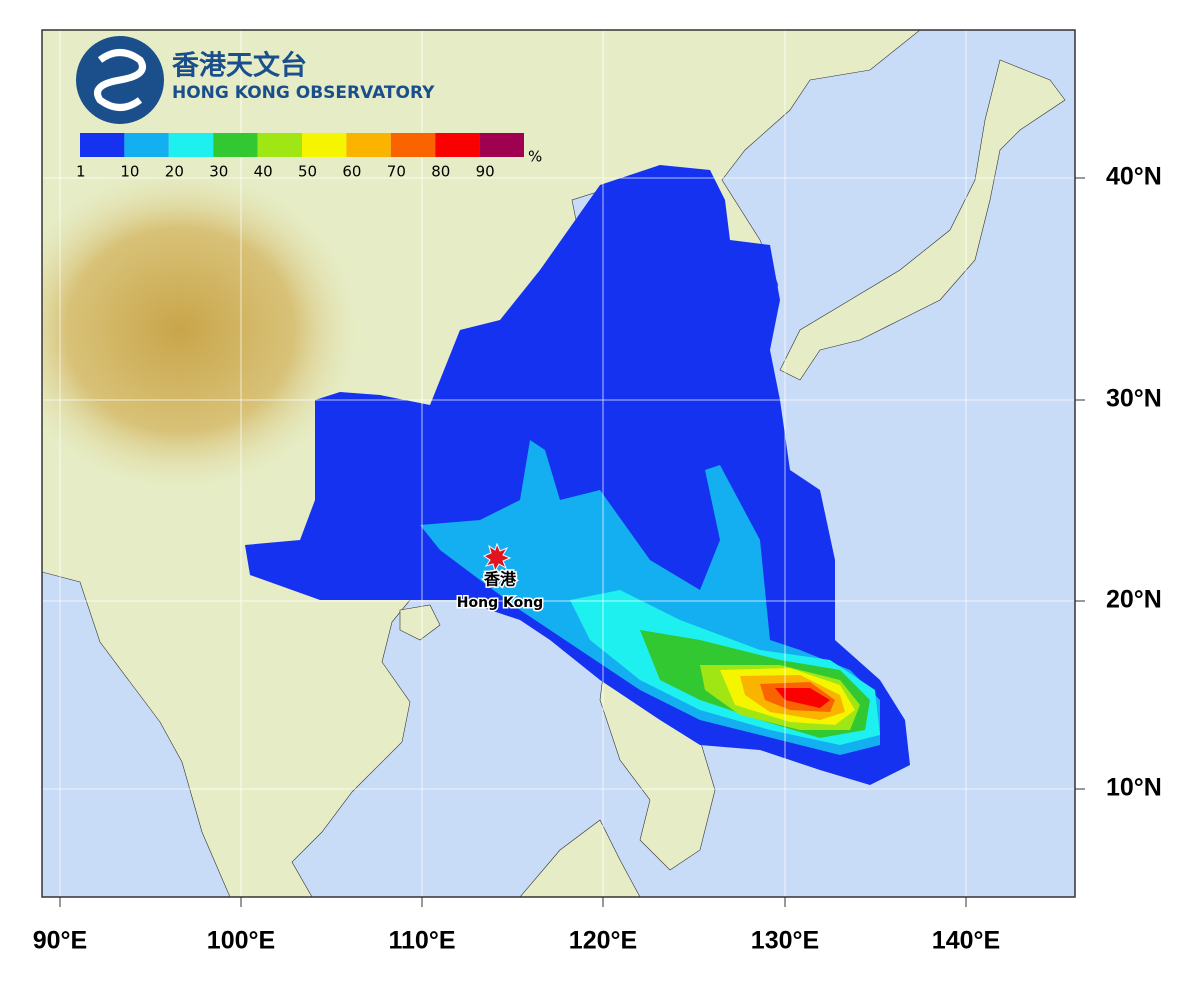  I want to click on legend-label: 10, so click(129, 172).